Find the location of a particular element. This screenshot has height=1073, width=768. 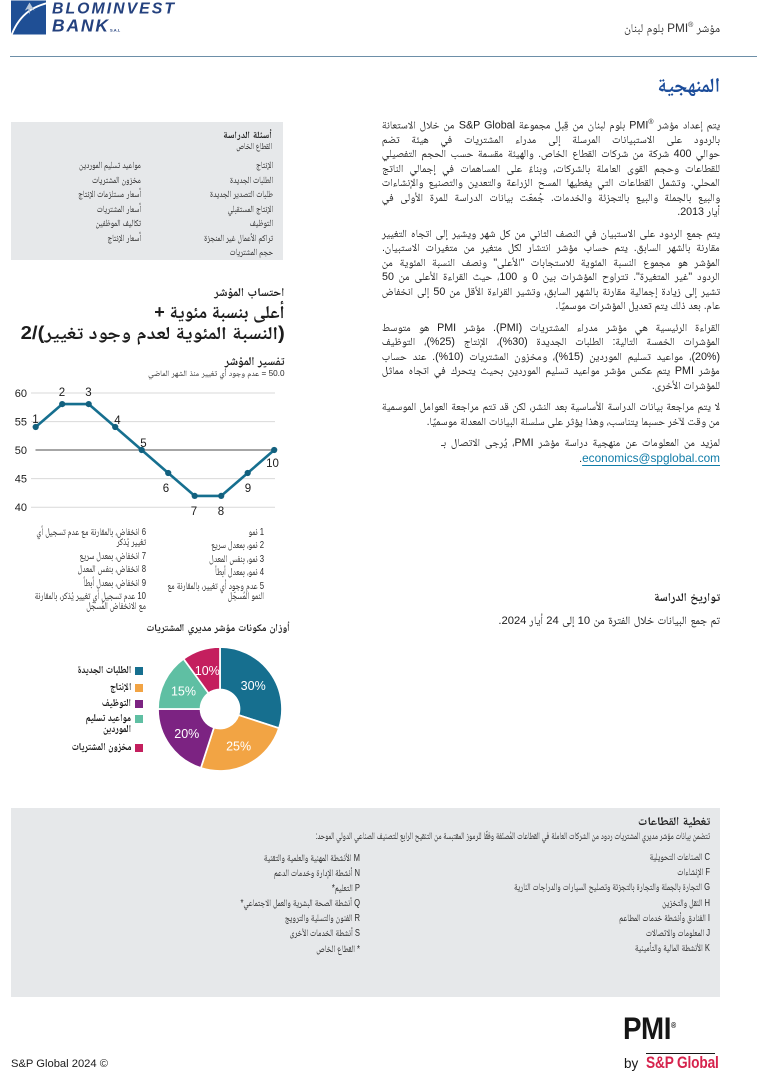

svg-text: 1 is located at coordinates (35, 420).